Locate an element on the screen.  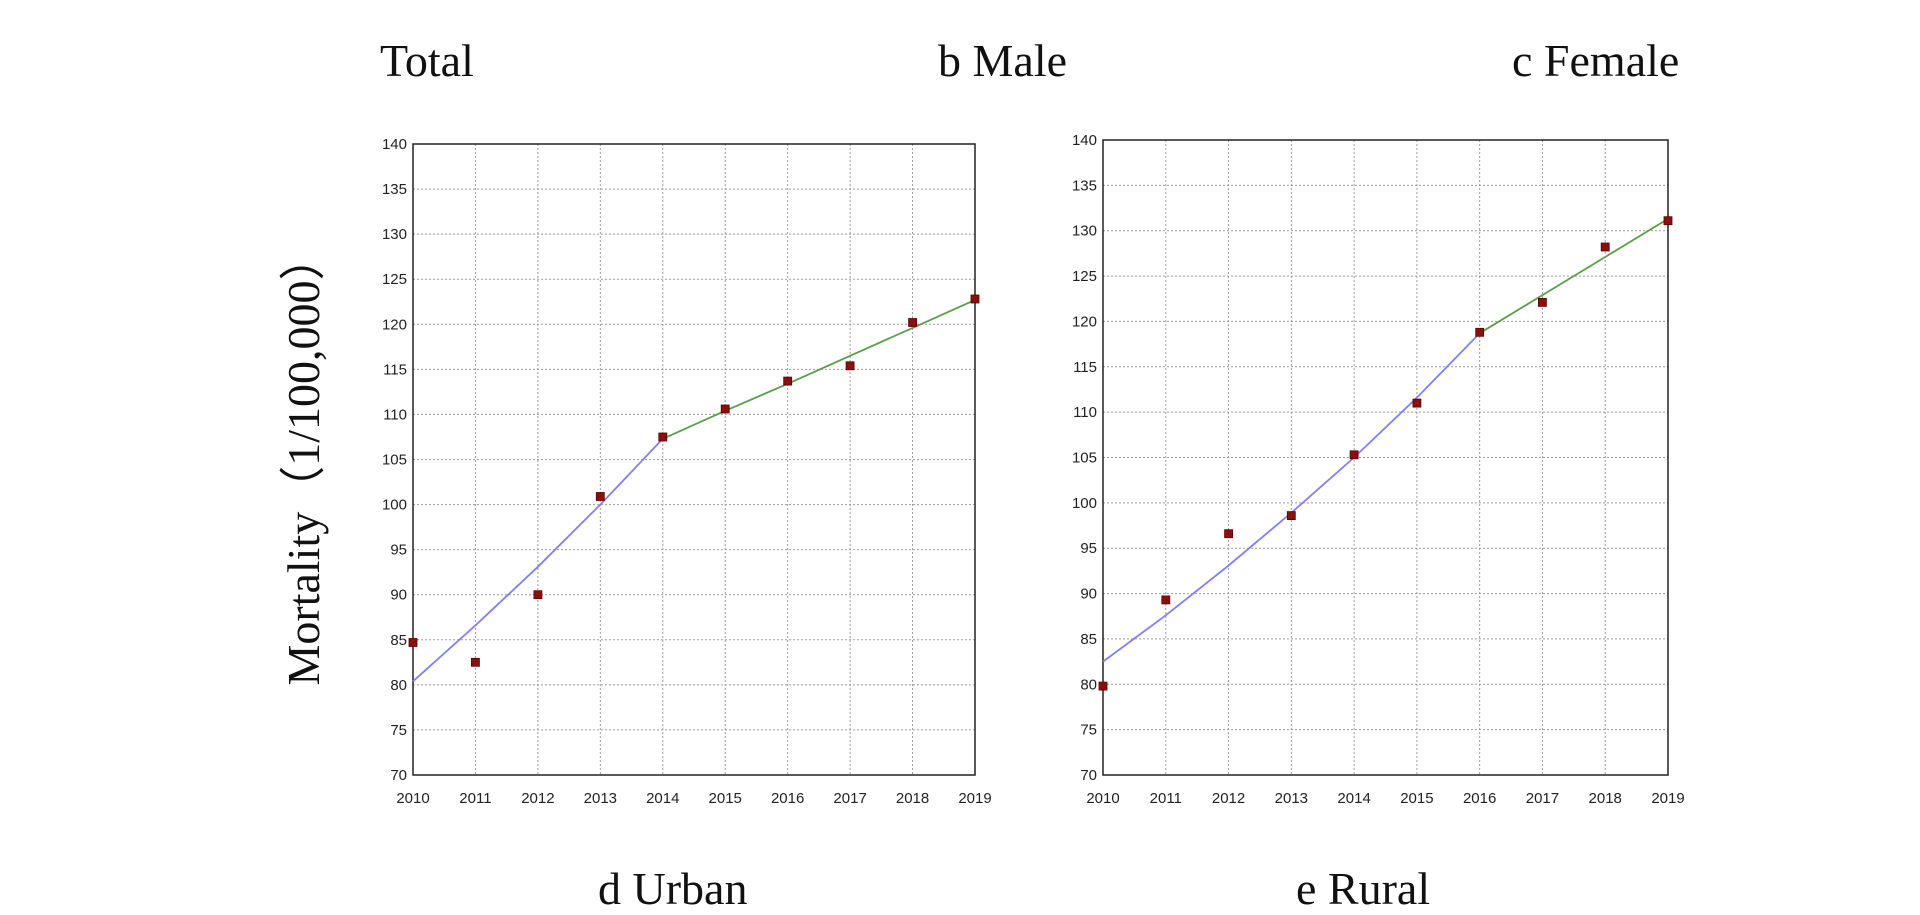
panel-label-urban: d Urban is located at coordinates (673, 888).